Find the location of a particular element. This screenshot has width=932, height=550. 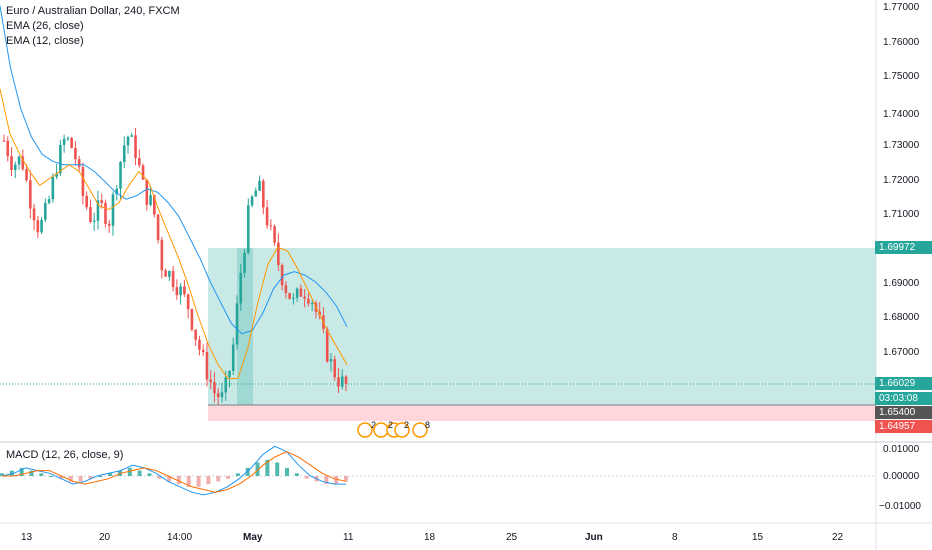

price-tick: 1.67000 is located at coordinates (901, 352).